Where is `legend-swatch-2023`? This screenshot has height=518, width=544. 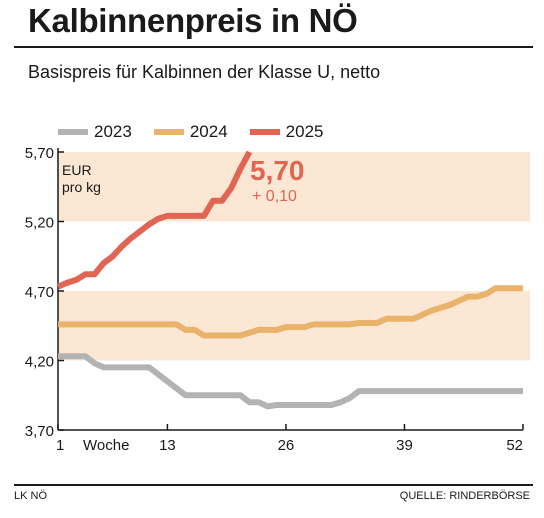 legend-swatch-2023 is located at coordinates (73, 132).